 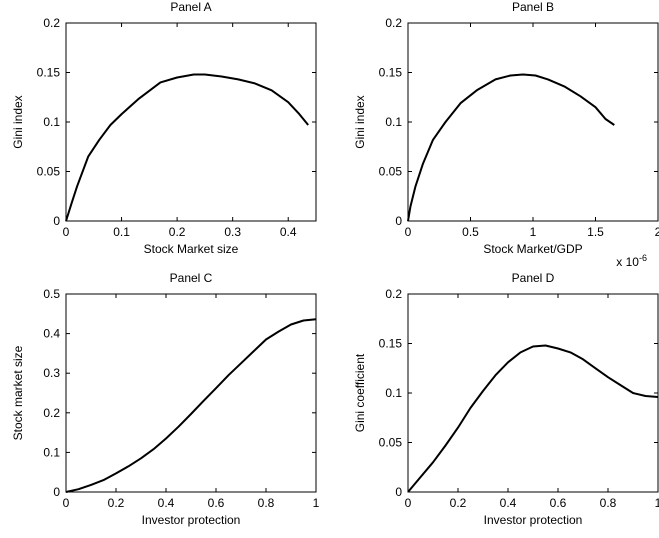 I want to click on x-multiplier-base: x 10, so click(x=627, y=262).